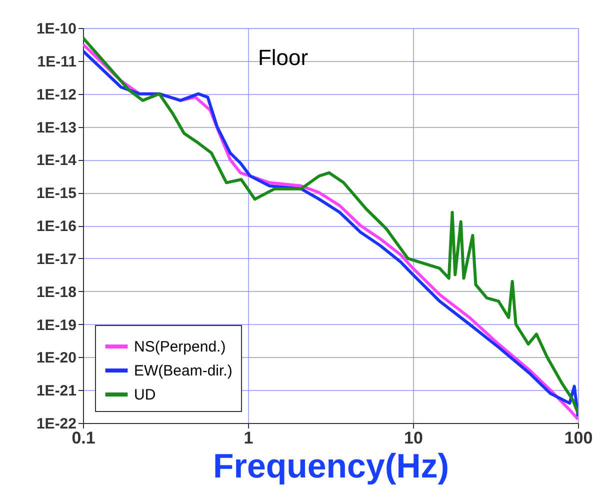  I want to click on y-tick-label: 1E-12, so click(56, 95).